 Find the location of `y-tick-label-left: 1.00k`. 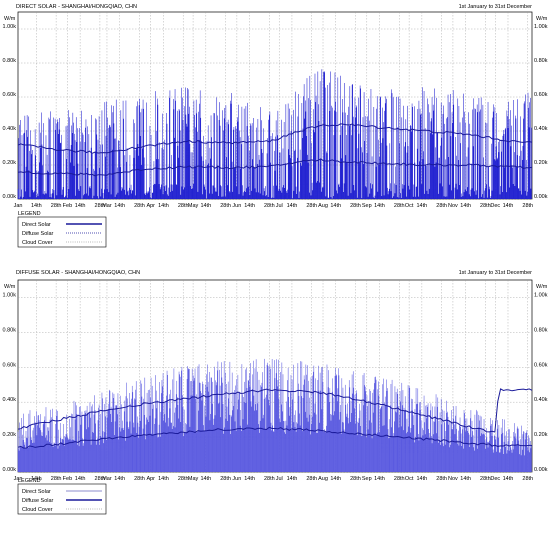

y-tick-label-left: 1.00k is located at coordinates (10, 295).